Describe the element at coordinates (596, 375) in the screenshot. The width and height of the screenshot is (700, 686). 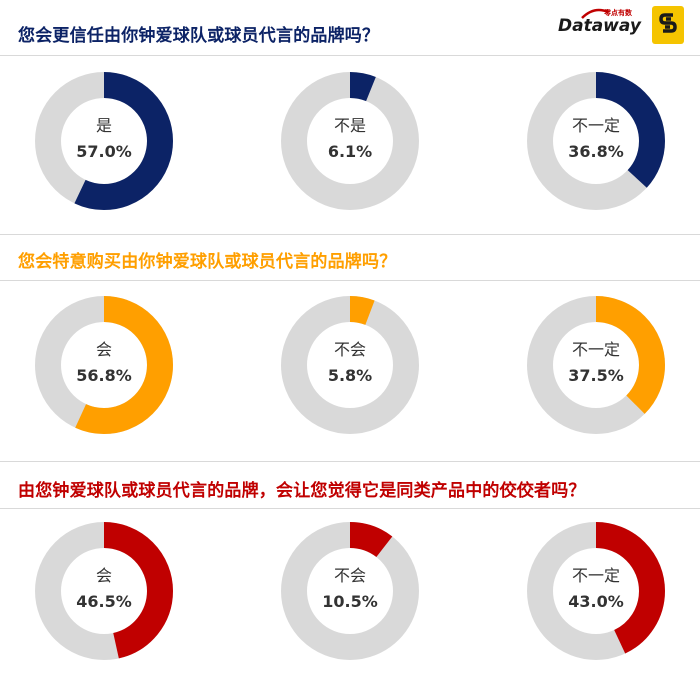
I see `slice-value: 37.5%` at that location.